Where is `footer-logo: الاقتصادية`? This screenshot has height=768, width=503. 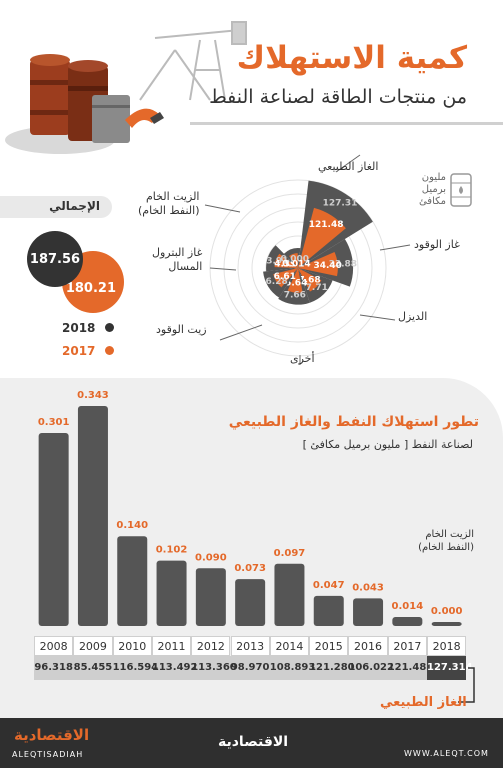 footer-logo: الاقتصادية is located at coordinates (52, 735).